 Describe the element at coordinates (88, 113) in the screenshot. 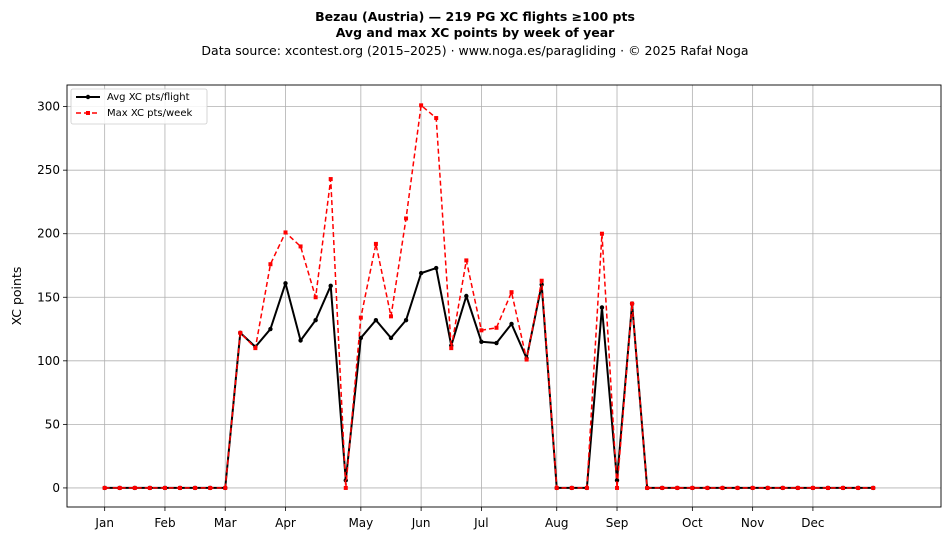

I see `legend-marker-max` at that location.